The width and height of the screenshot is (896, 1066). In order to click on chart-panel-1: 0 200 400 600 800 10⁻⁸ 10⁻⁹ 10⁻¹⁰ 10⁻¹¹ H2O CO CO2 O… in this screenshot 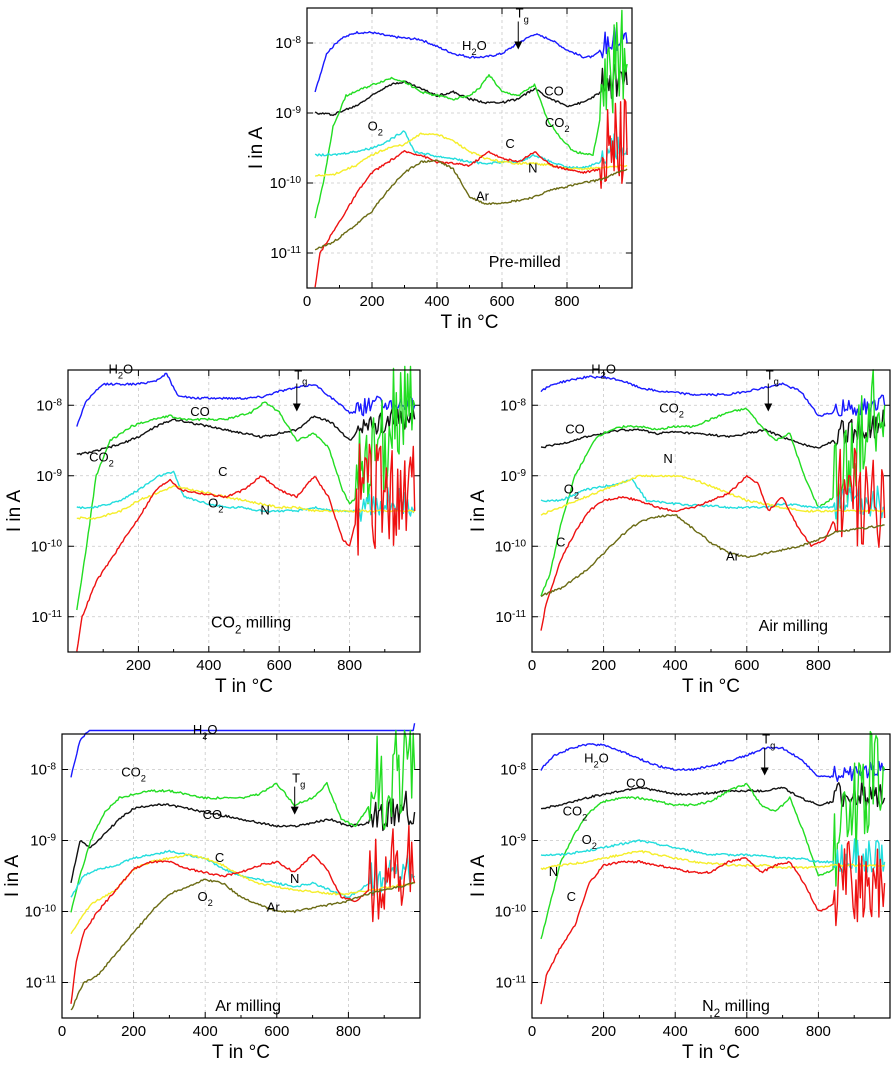, I will do `click(439, 169)`.